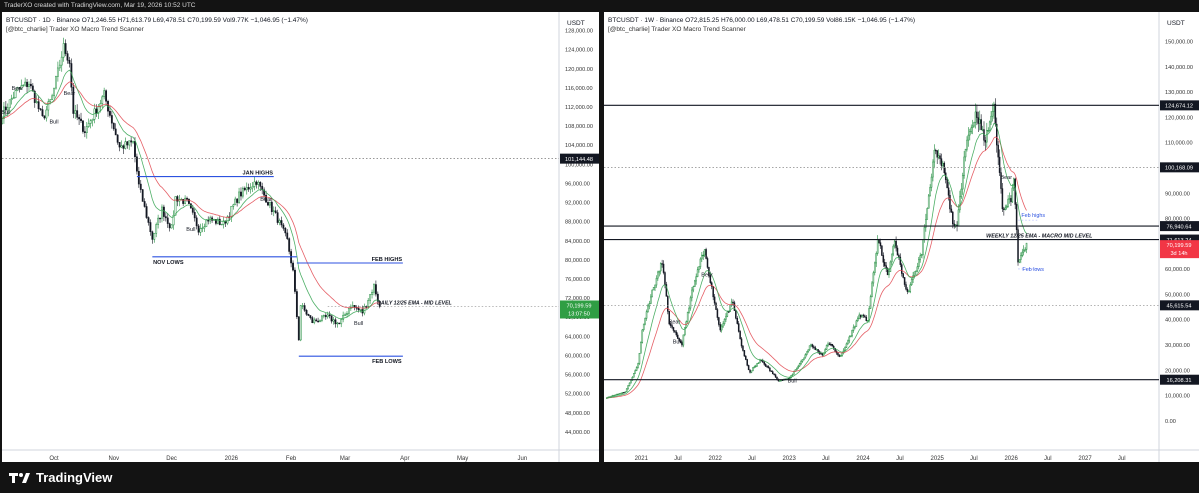 The height and width of the screenshot is (493, 1199). Describe the element at coordinates (1177, 371) in the screenshot. I see `c1-y-tick-label: 20,000.00` at that location.